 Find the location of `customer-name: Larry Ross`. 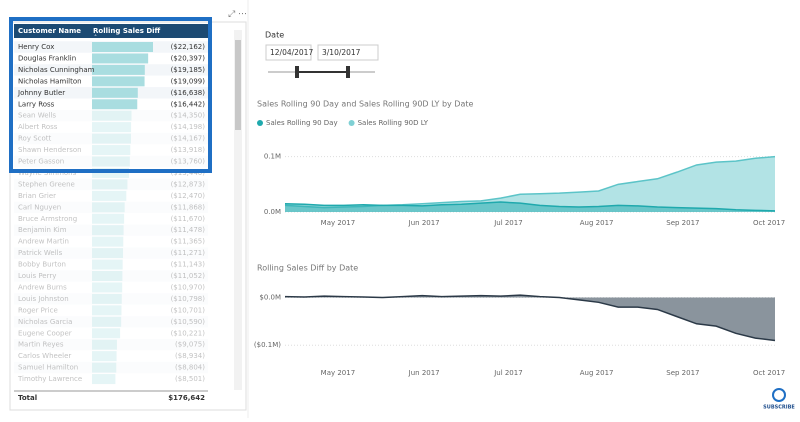

customer-name: Larry Ross is located at coordinates (36, 104).